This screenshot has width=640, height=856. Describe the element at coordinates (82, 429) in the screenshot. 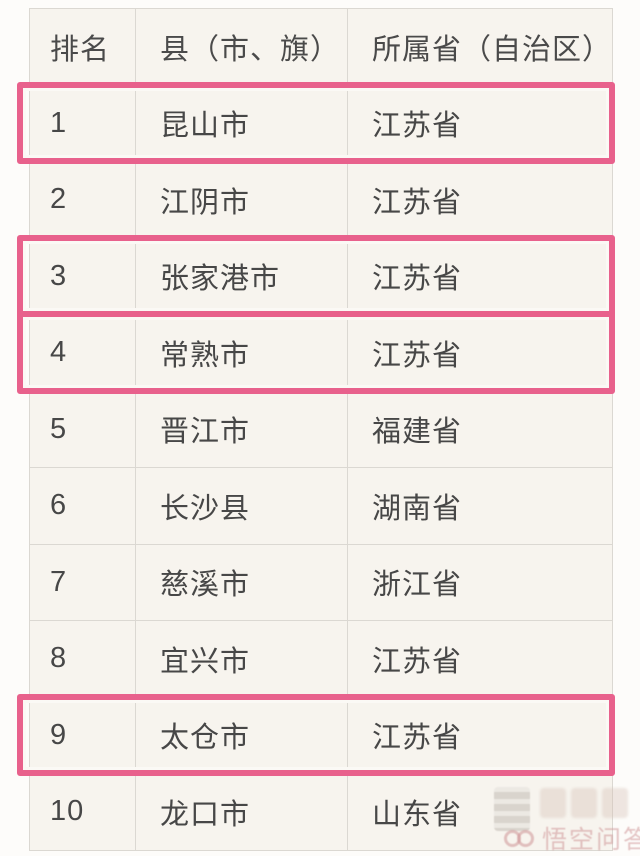

I see `cell-rank: 5` at that location.